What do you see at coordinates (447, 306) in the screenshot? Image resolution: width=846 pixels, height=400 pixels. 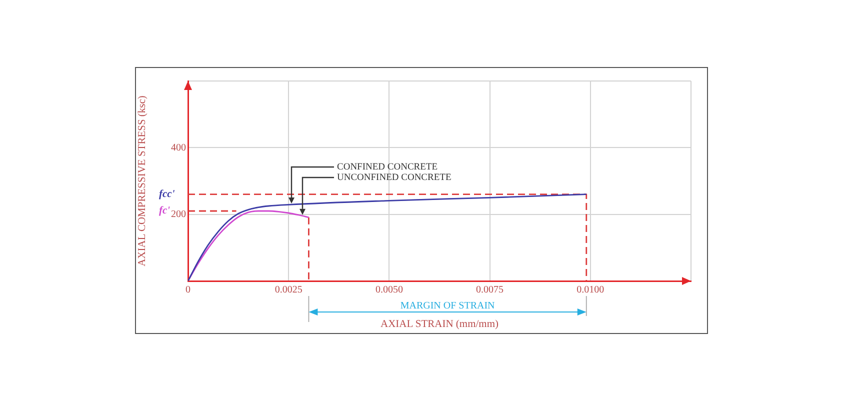 I see `text: MARGIN OF STRAIN` at bounding box center [447, 306].